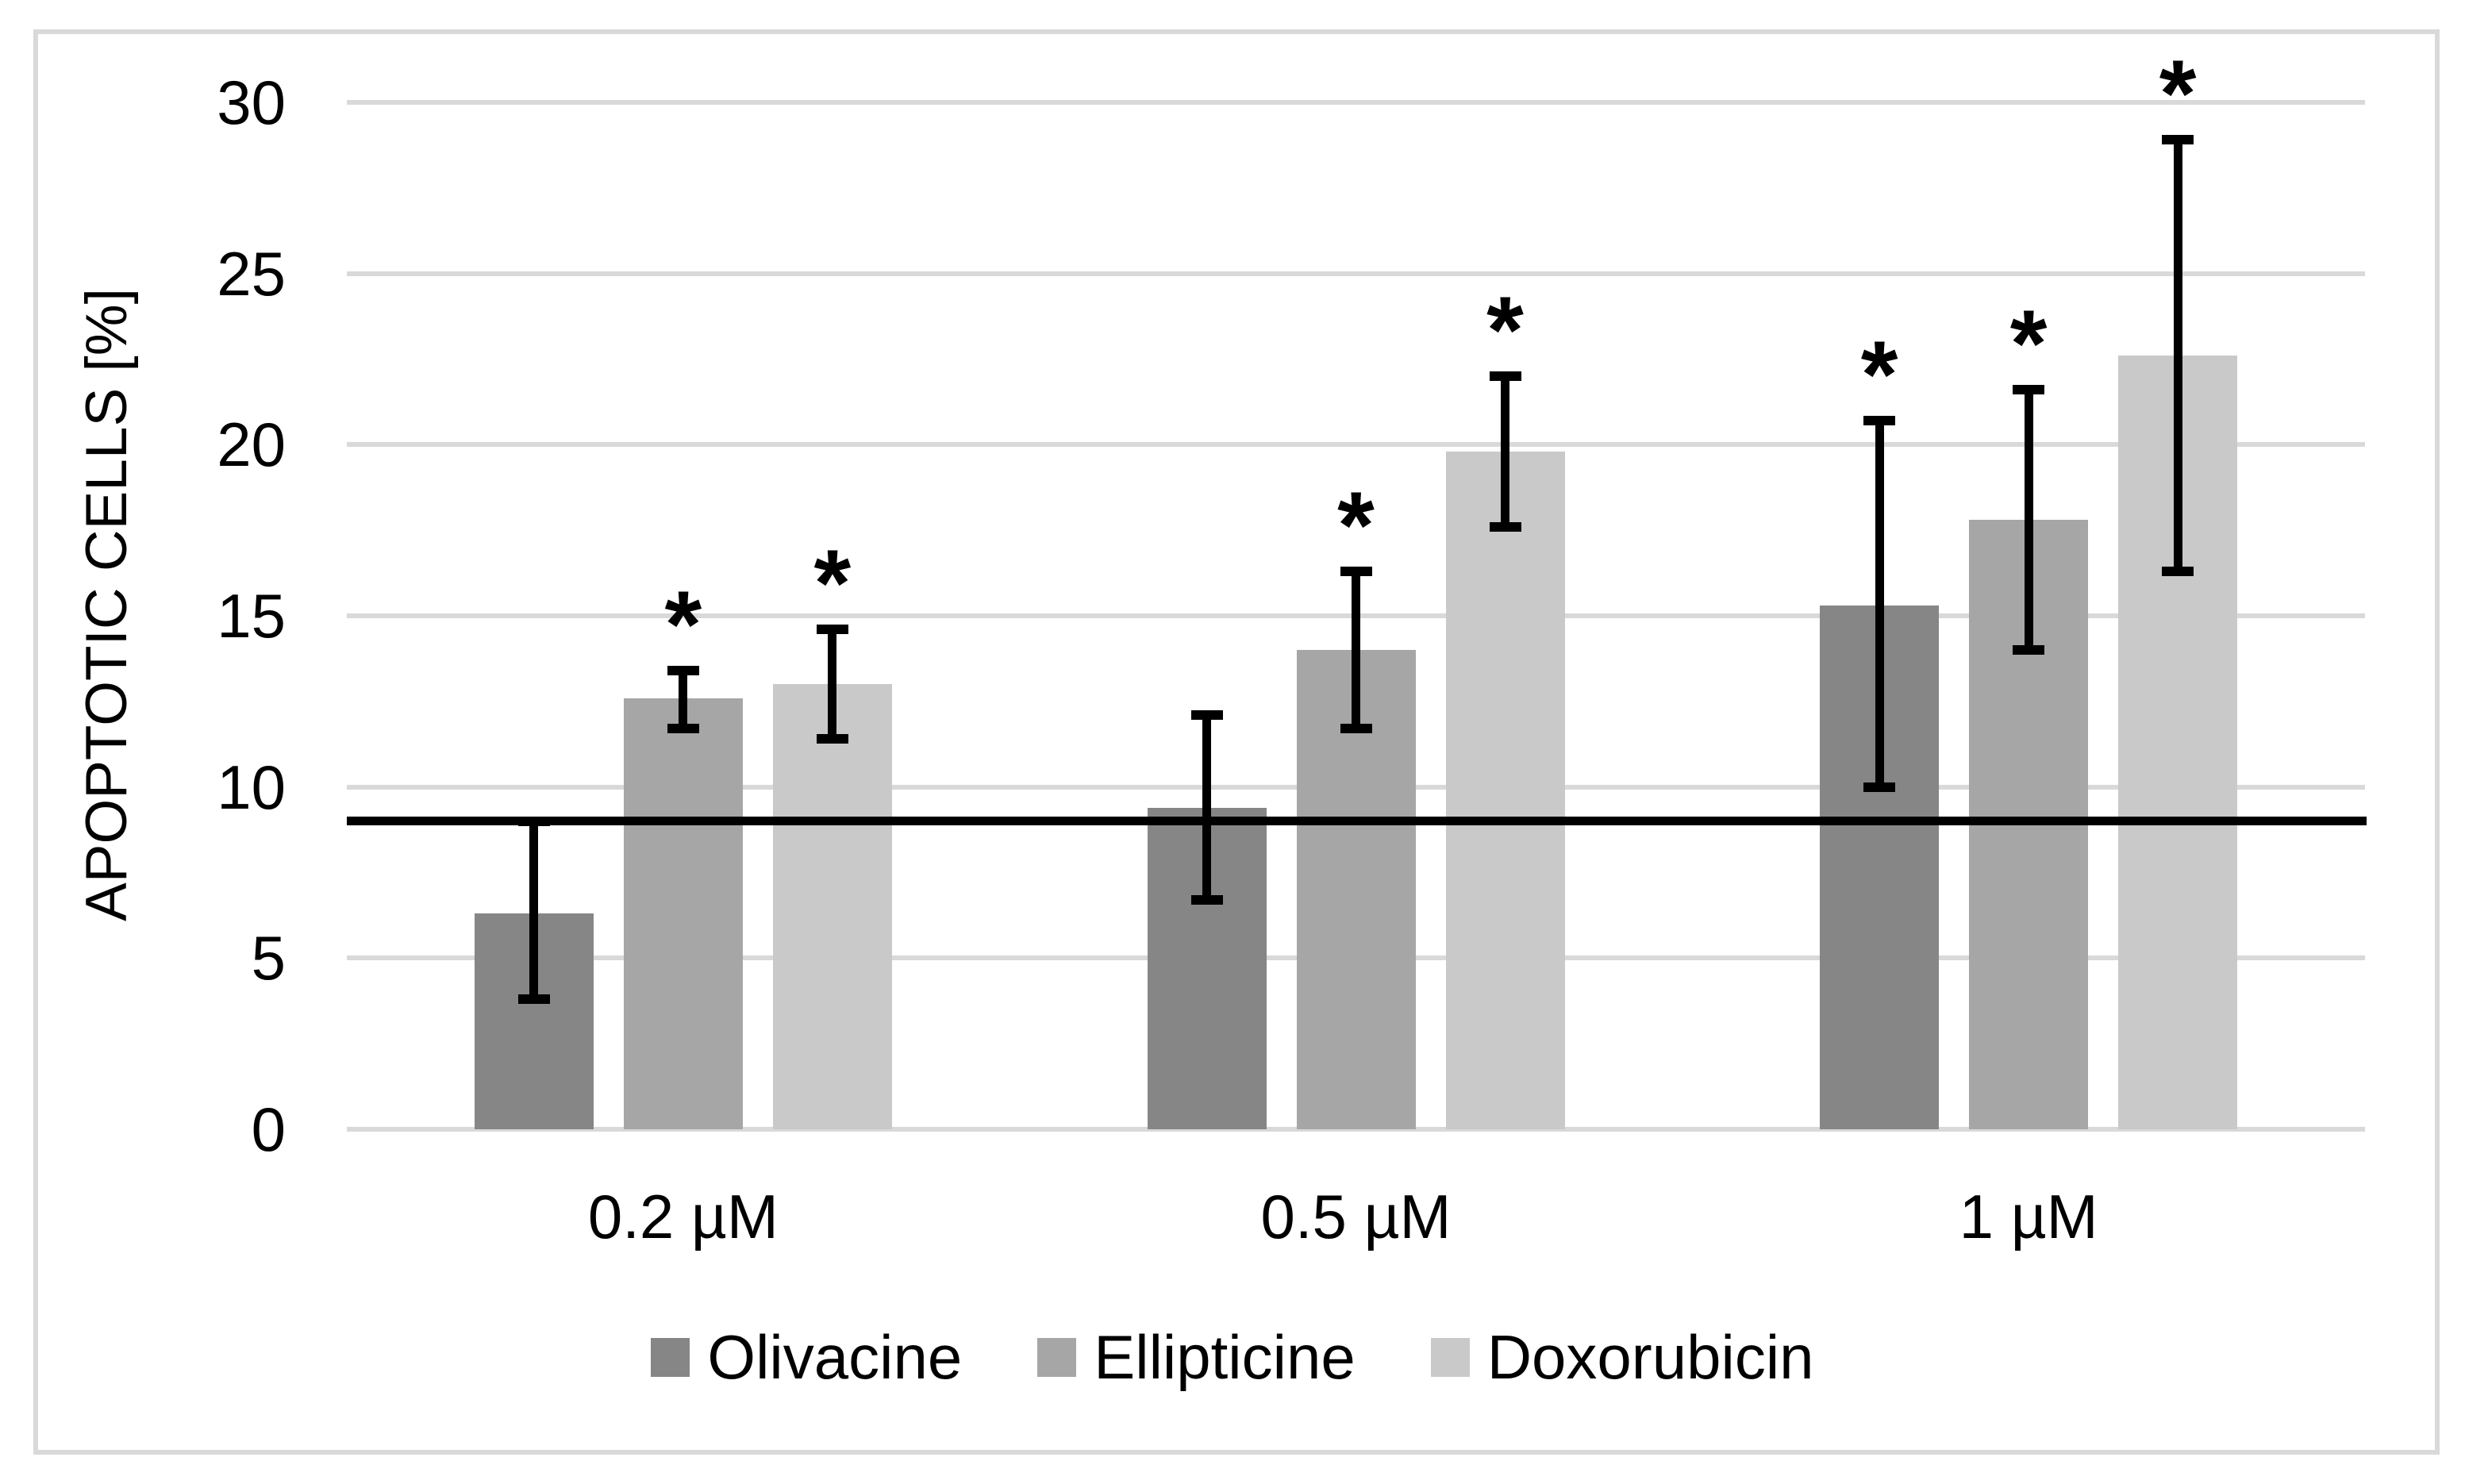  What do you see at coordinates (107, 604) in the screenshot?
I see `y-axis-title: APOPTOTIC CELLS [%]` at bounding box center [107, 604].